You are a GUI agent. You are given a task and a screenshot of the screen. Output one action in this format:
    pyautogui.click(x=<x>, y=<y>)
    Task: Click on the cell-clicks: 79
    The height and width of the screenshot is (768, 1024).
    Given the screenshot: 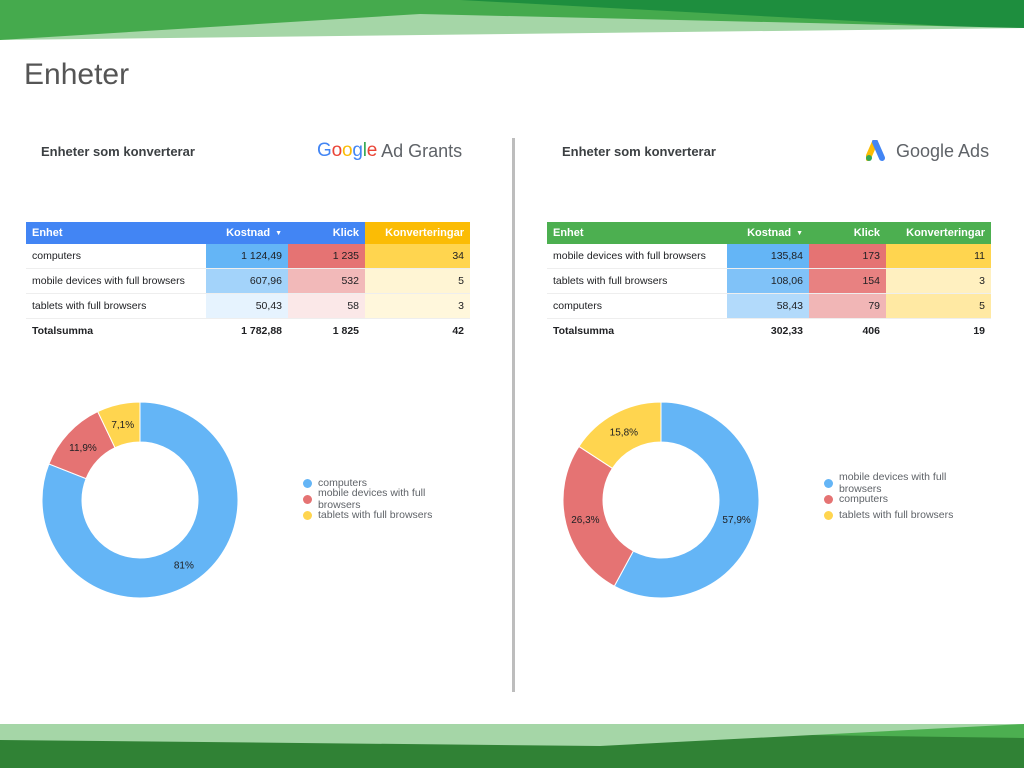 What is the action you would take?
    pyautogui.click(x=847, y=306)
    